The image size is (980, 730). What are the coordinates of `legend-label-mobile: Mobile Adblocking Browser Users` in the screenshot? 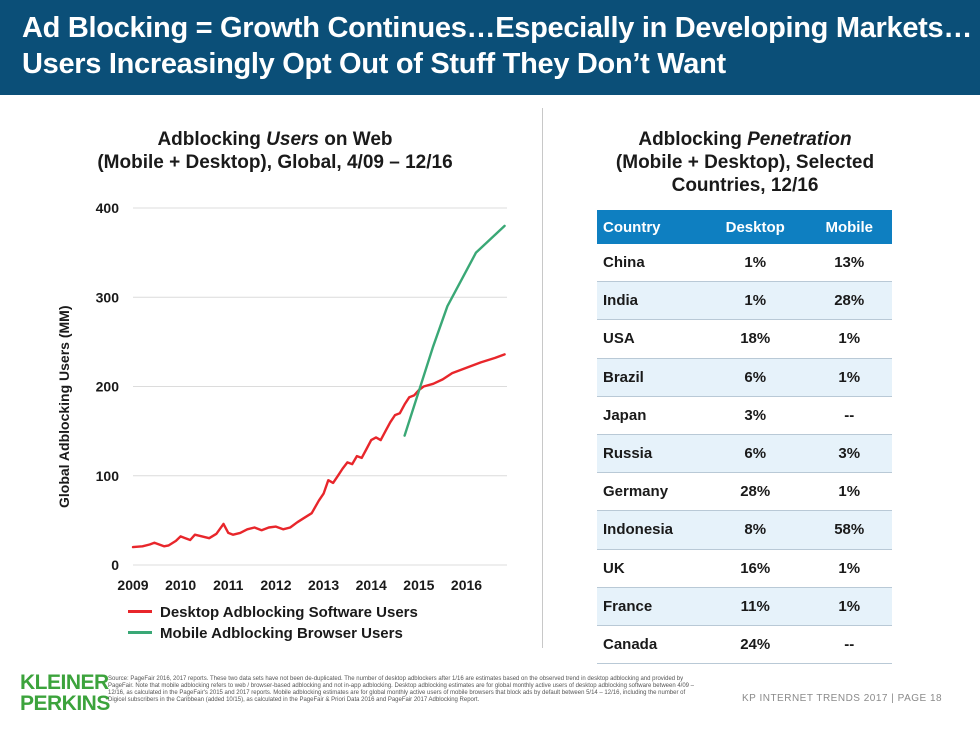 It's located at (281, 633).